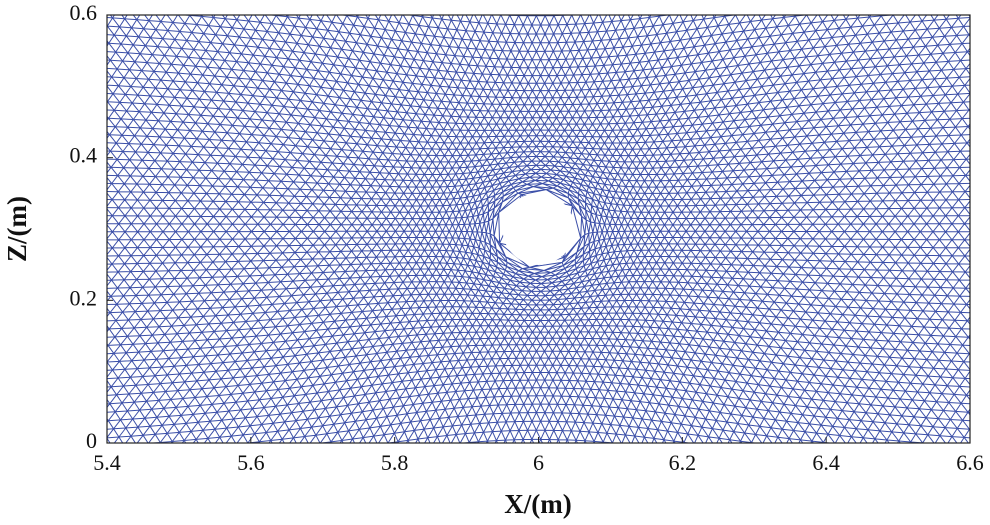  I want to click on x-axis-label: X/(m), so click(537, 504).